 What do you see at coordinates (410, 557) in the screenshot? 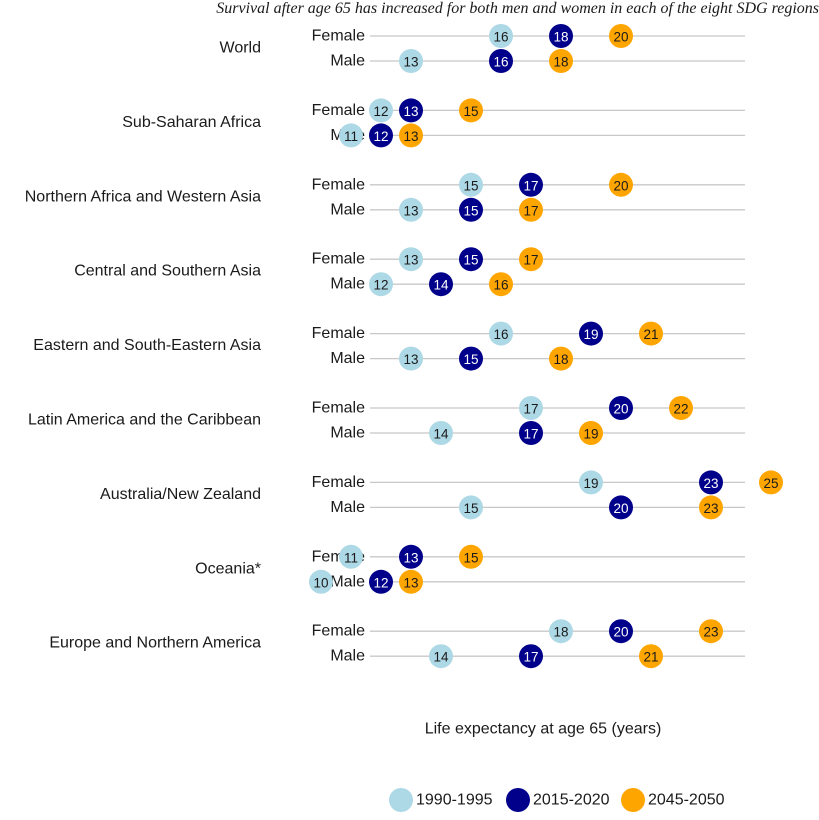
I see `dot-label-oceania-female-2015-2020: 13` at bounding box center [410, 557].